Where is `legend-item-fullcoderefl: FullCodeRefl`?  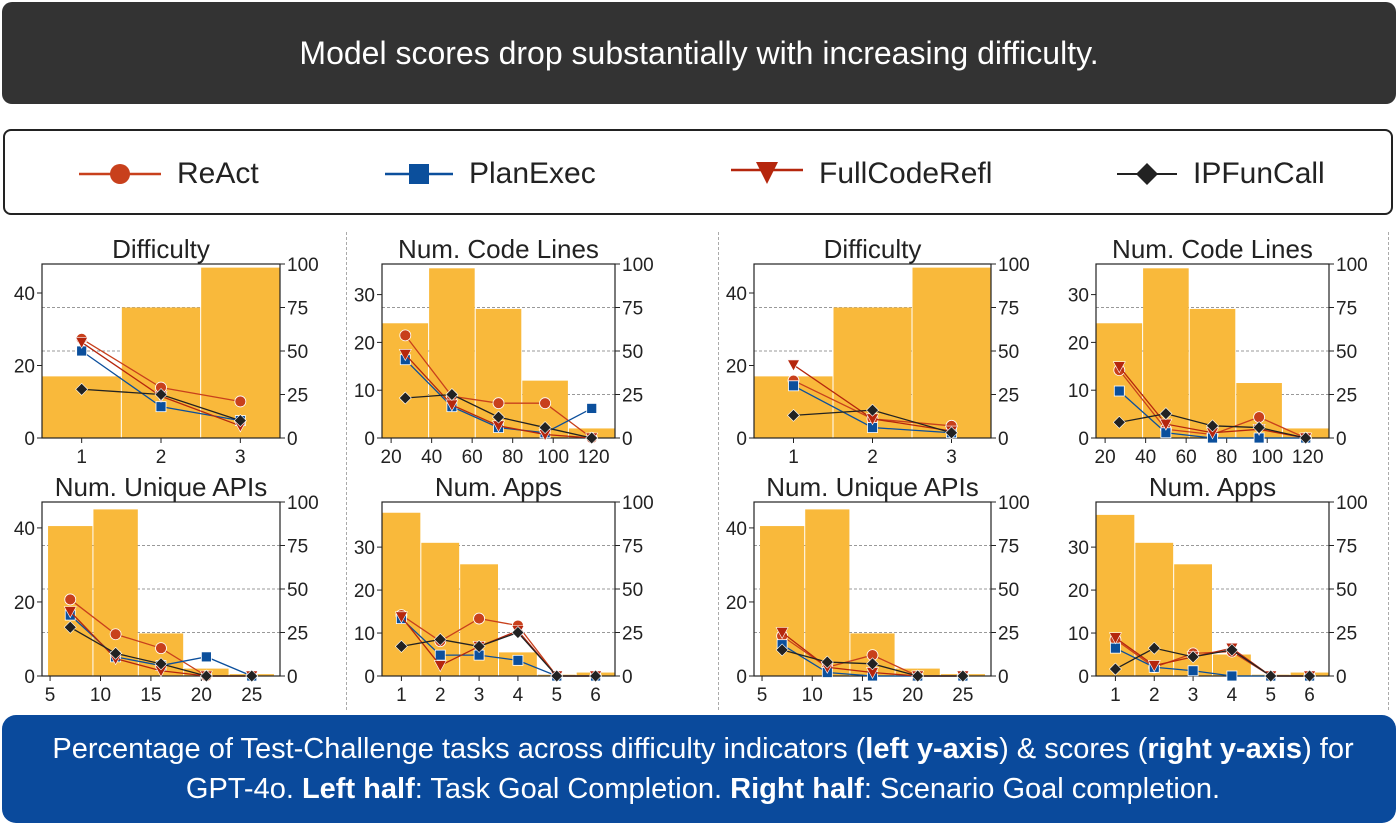
legend-item-fullcoderefl: FullCodeRefl is located at coordinates (860, 174).